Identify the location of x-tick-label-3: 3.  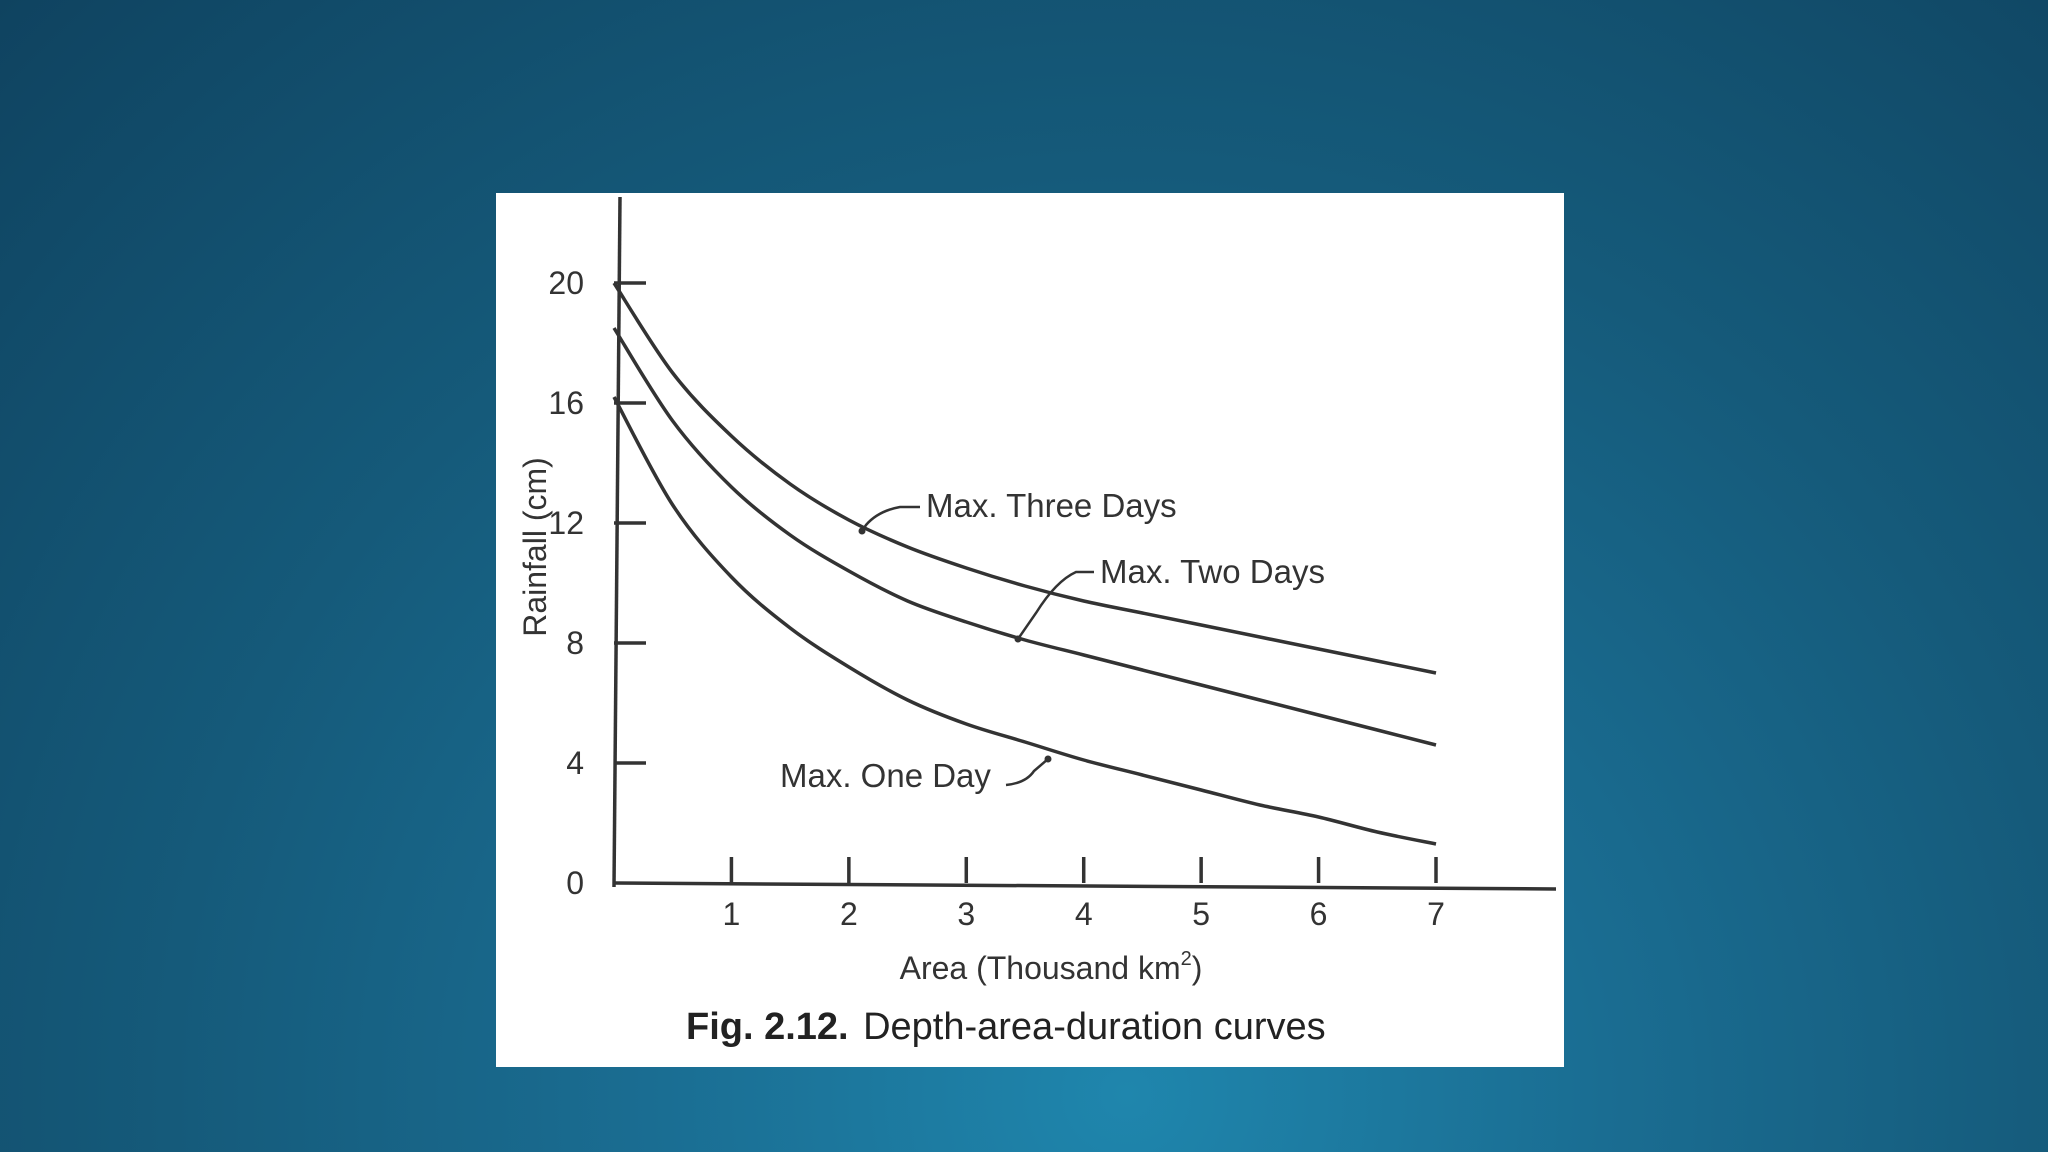
(966, 914).